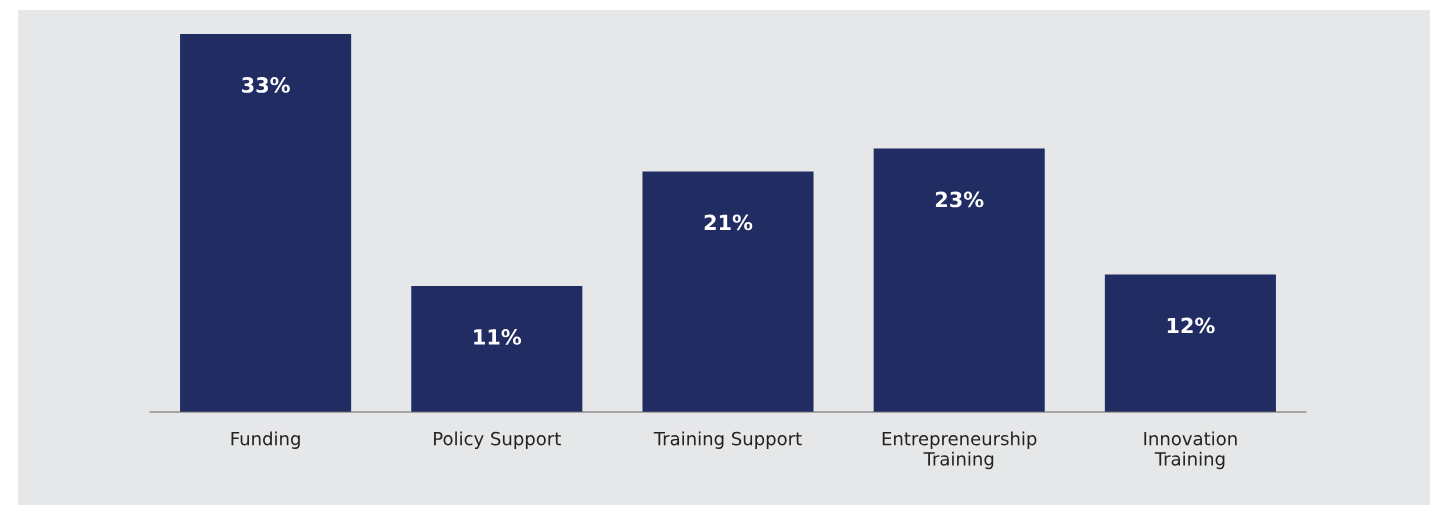  What do you see at coordinates (497, 440) in the screenshot?
I see `x-tick-label: Policy Support` at bounding box center [497, 440].